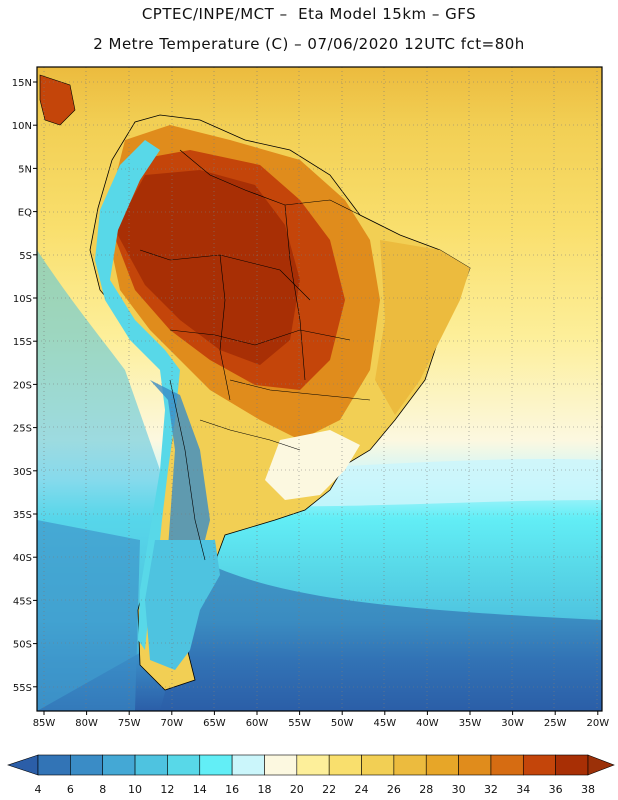  I want to click on lon-label: 75W, so click(129, 723).